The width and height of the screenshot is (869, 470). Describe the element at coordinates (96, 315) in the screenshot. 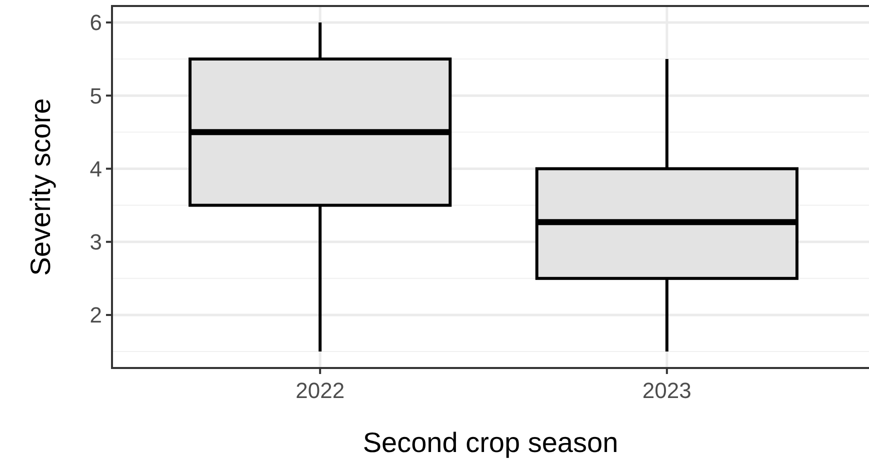

I see `y-tick-label: 2` at that location.